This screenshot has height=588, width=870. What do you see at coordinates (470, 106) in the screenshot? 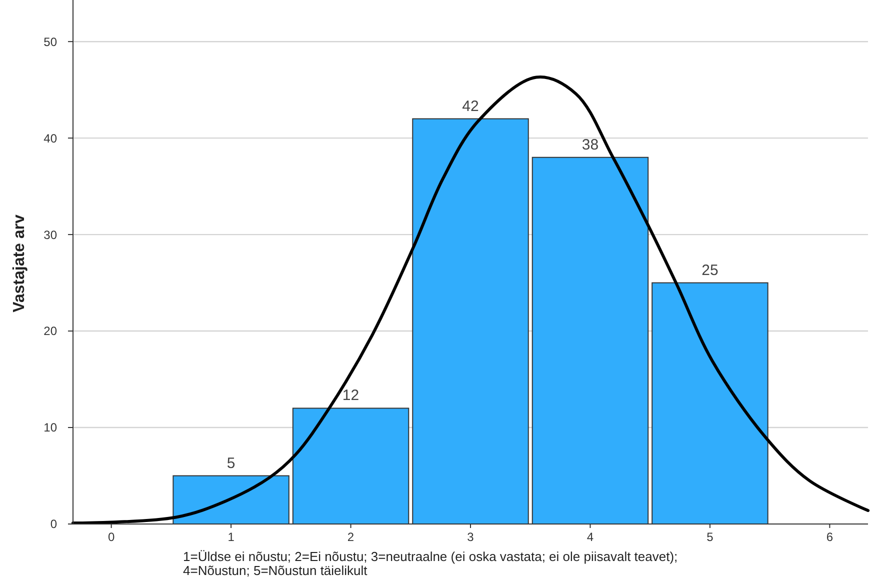
I see `data-label: 42` at bounding box center [470, 106].